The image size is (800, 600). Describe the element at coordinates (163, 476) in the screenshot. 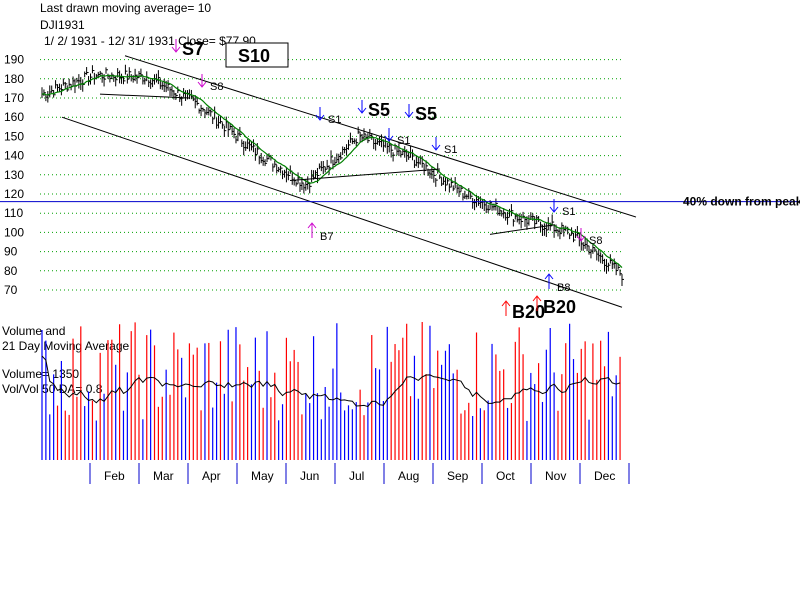

I see `month-label: Mar` at that location.